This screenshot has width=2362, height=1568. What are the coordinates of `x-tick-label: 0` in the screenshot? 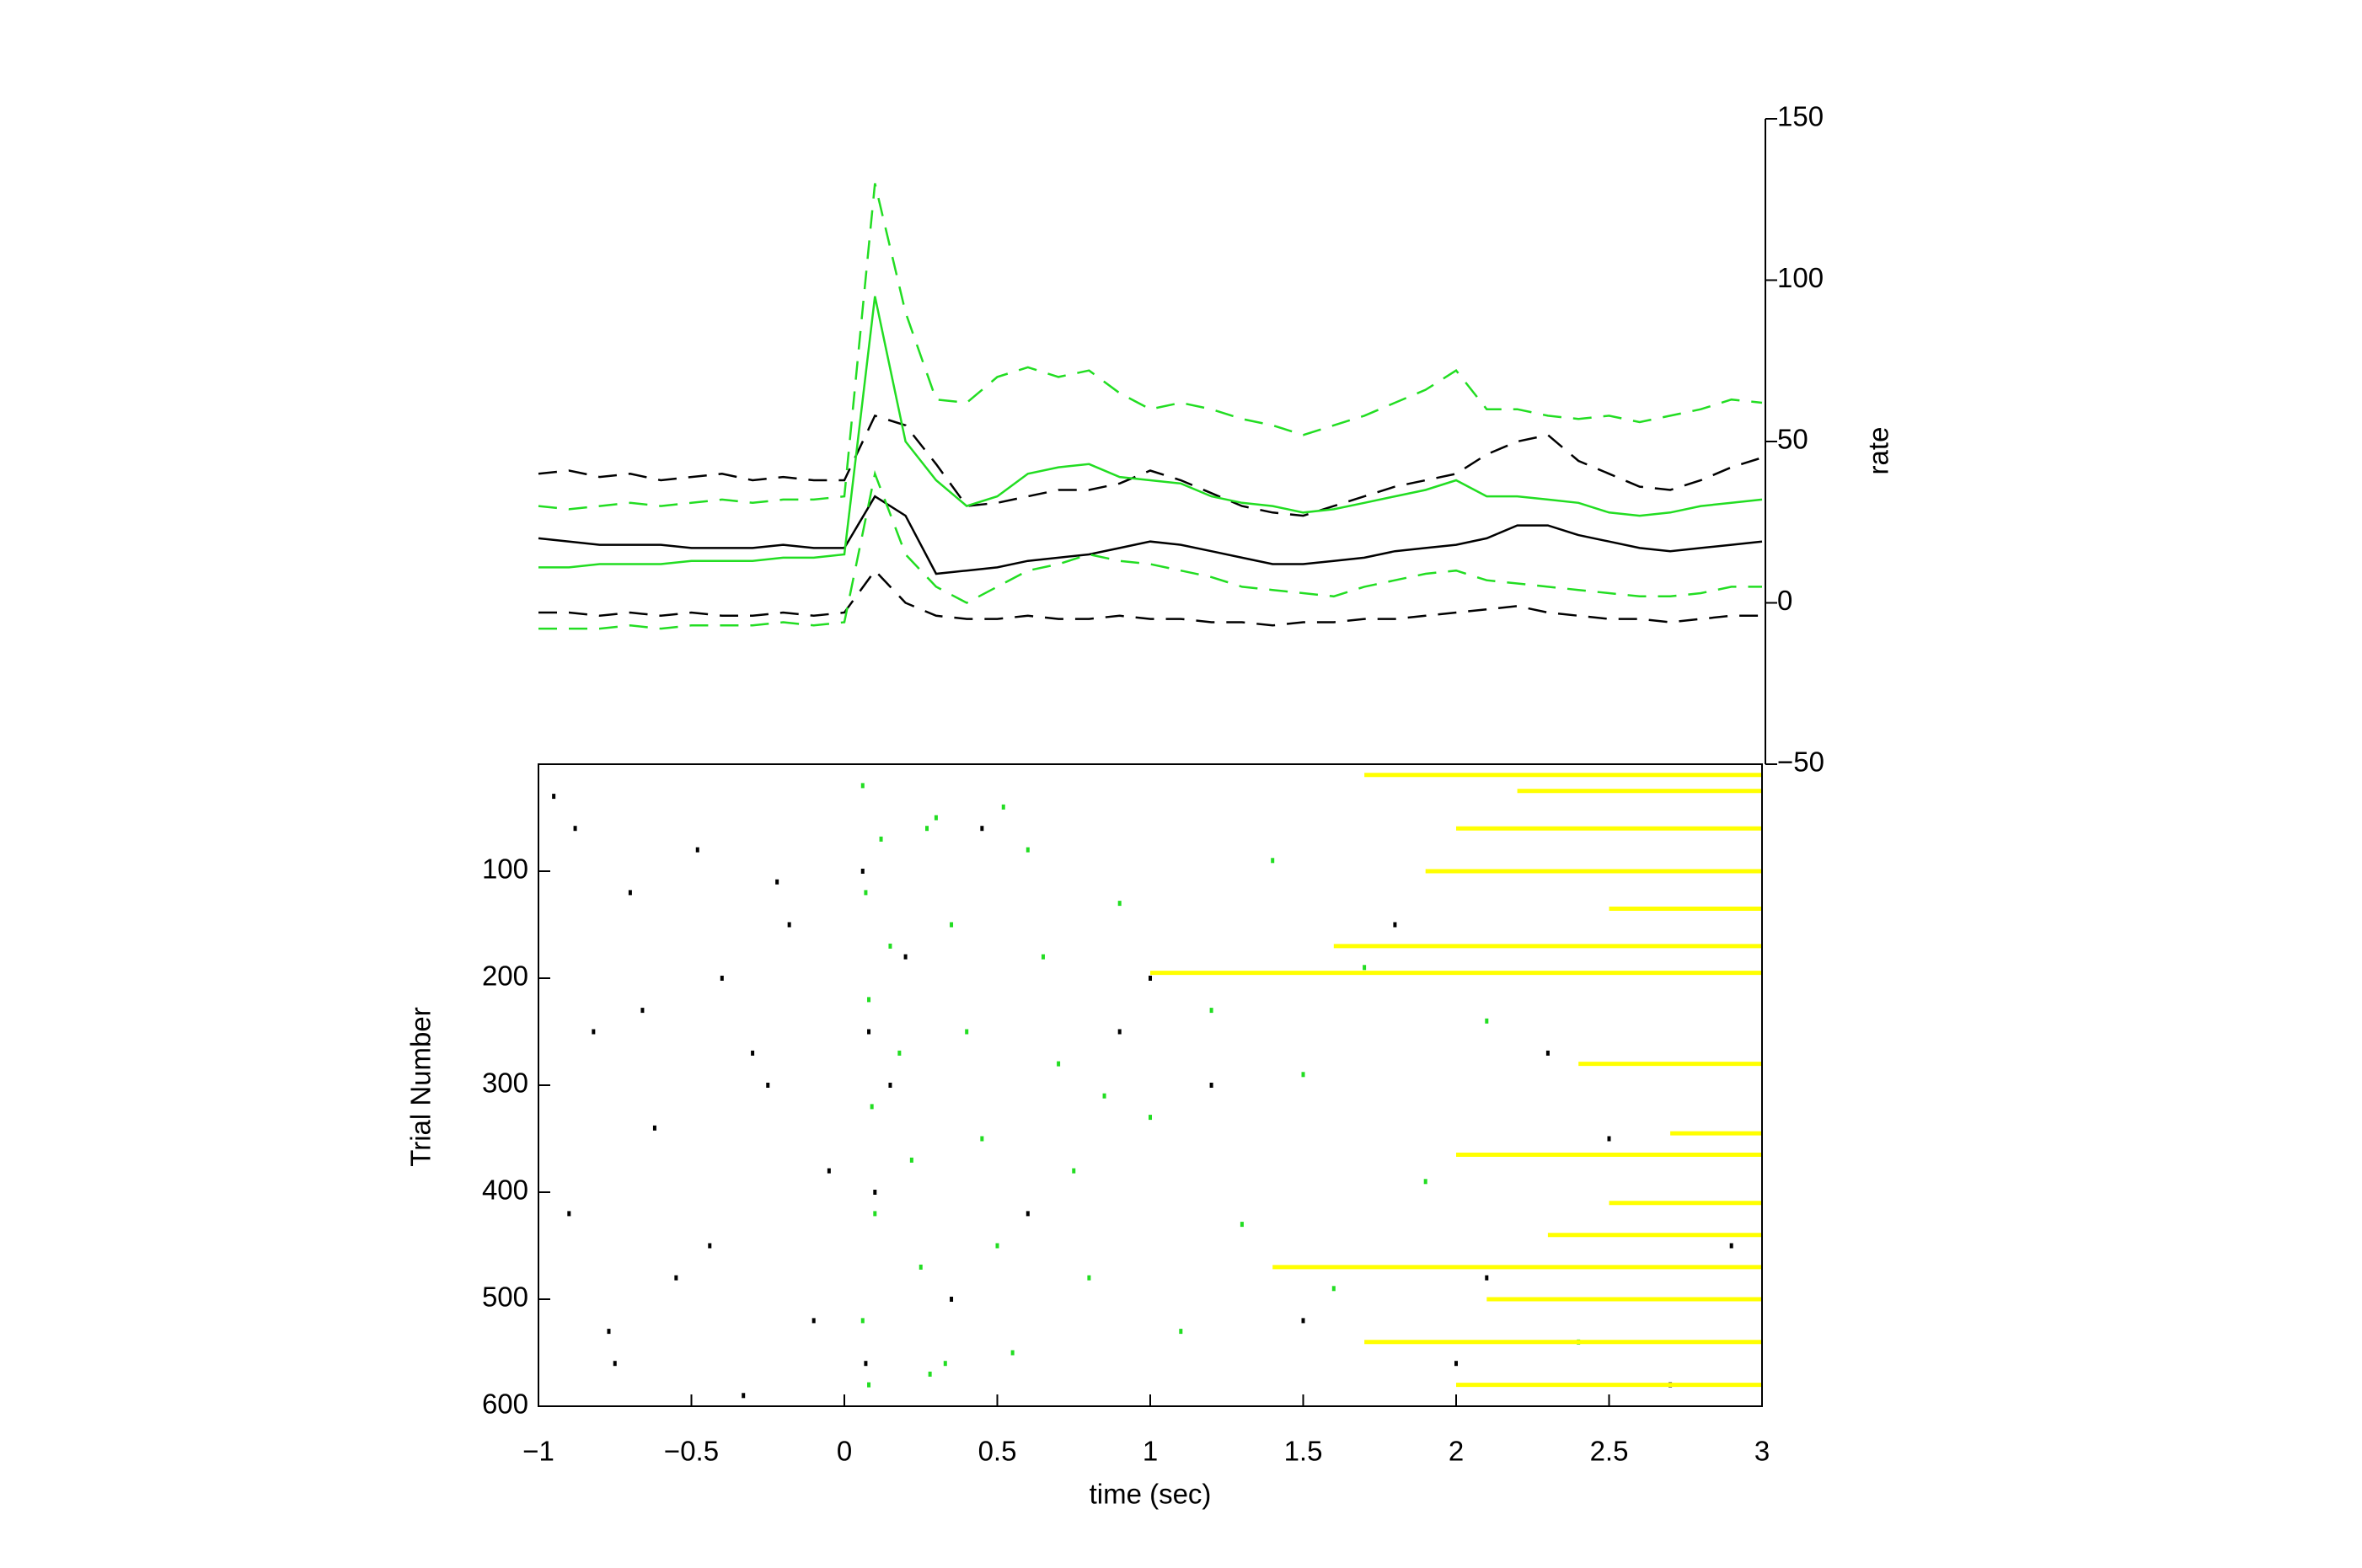 It's located at (845, 1451).